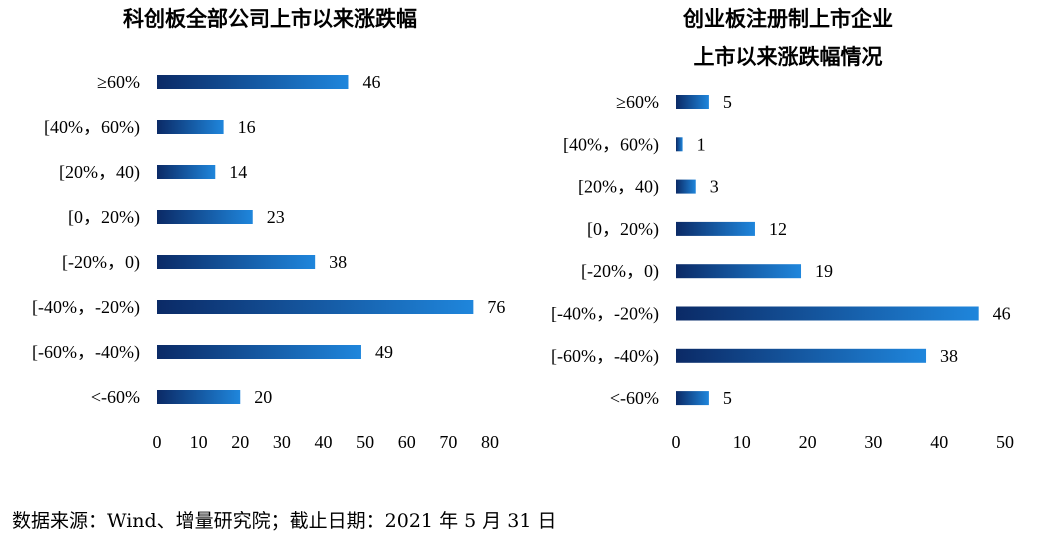  What do you see at coordinates (787, 18) in the screenshot?
I see `chart-title-line: 创业板注册制上市企业` at bounding box center [787, 18].